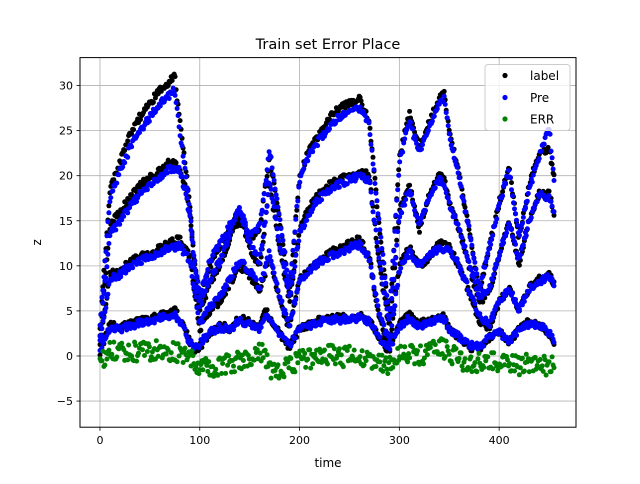 The image size is (640, 484). Describe the element at coordinates (66, 176) in the screenshot. I see `y-tick-label: 20` at that location.